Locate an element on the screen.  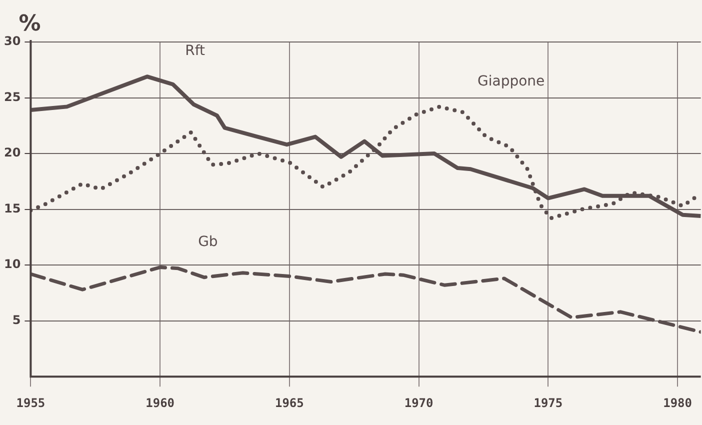
y-tick-label: 5 is located at coordinates (16, 319).